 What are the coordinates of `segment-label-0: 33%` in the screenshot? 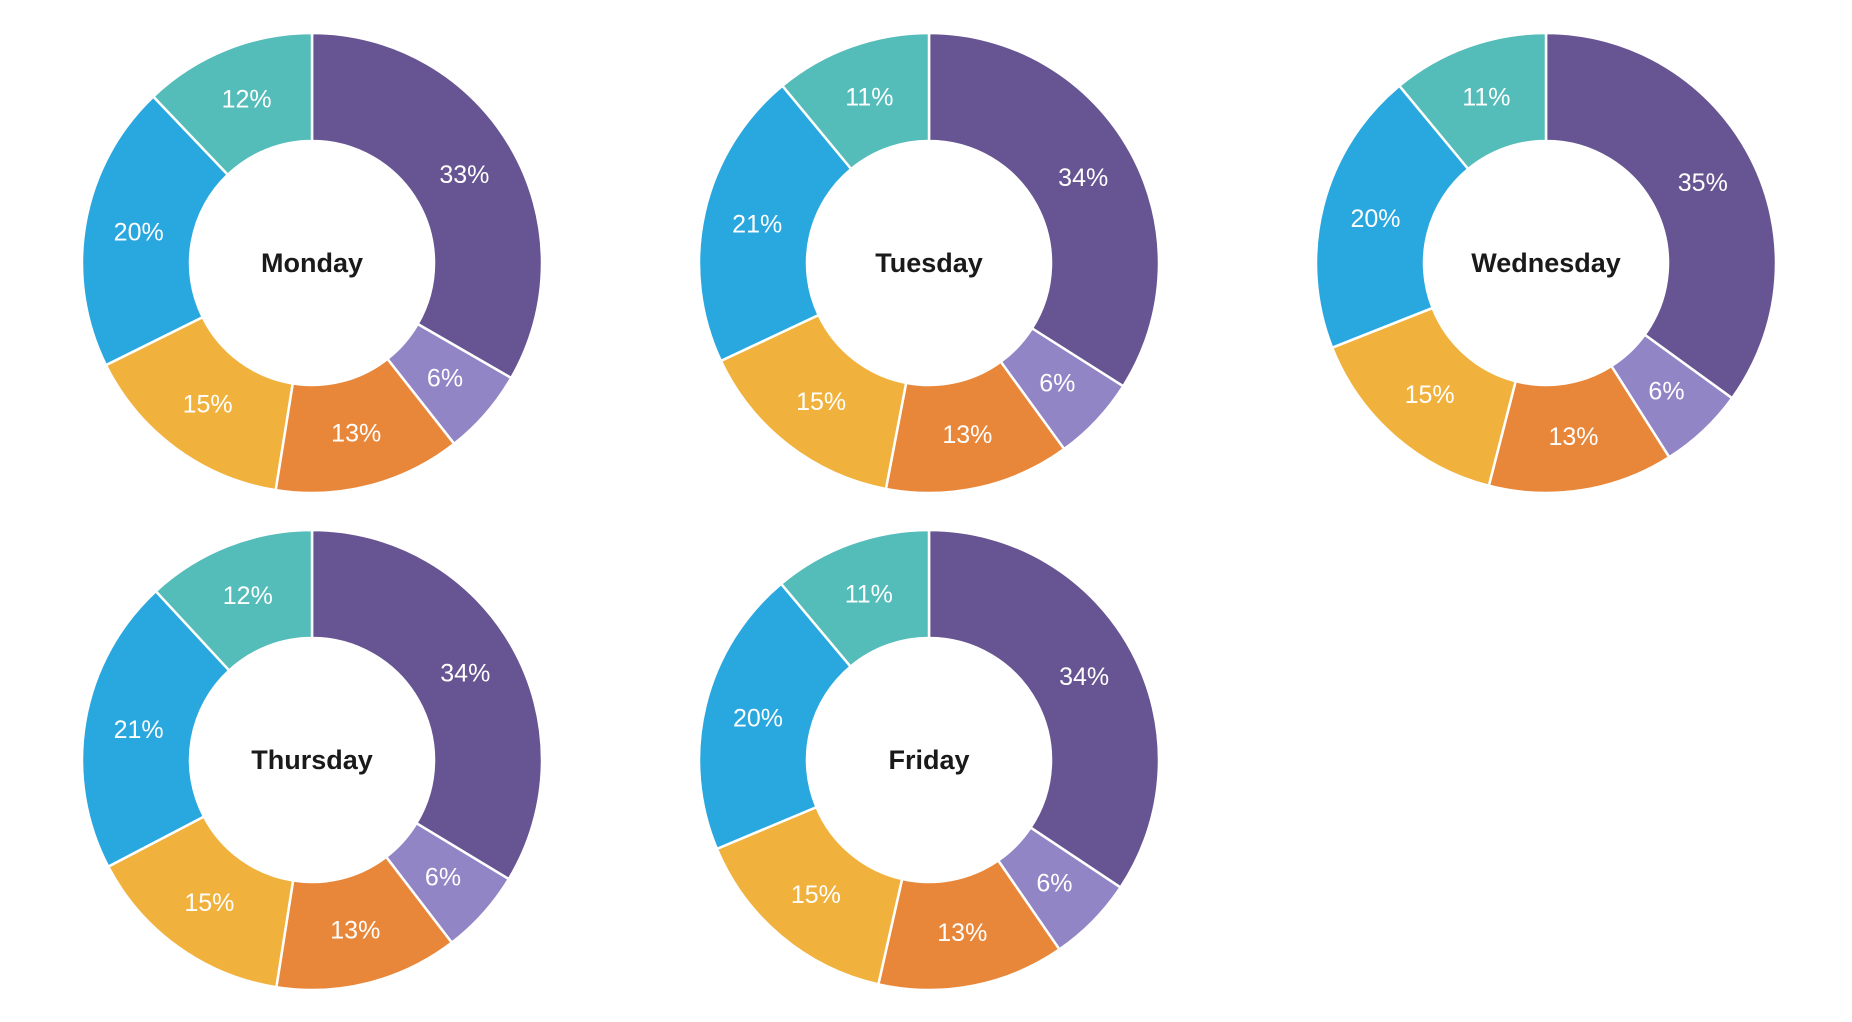 It's located at (464, 175).